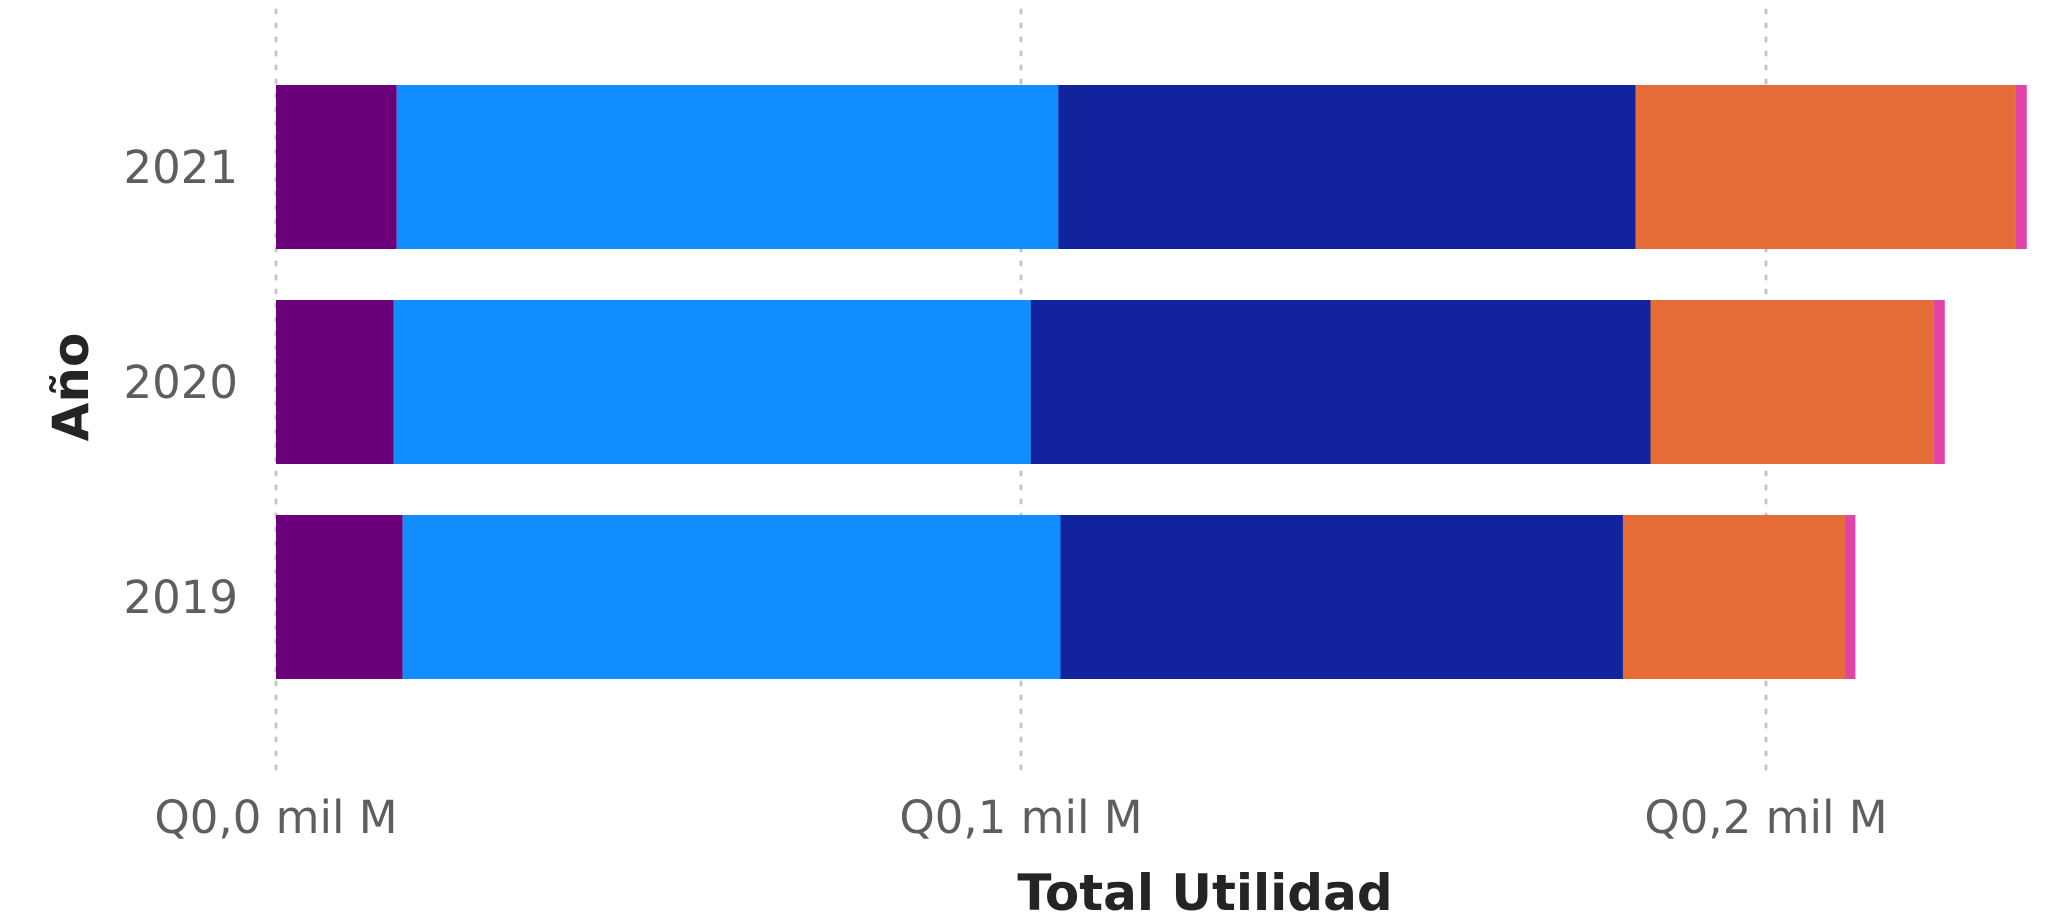  What do you see at coordinates (180, 167) in the screenshot?
I see `y-tick-label: 2021` at bounding box center [180, 167].